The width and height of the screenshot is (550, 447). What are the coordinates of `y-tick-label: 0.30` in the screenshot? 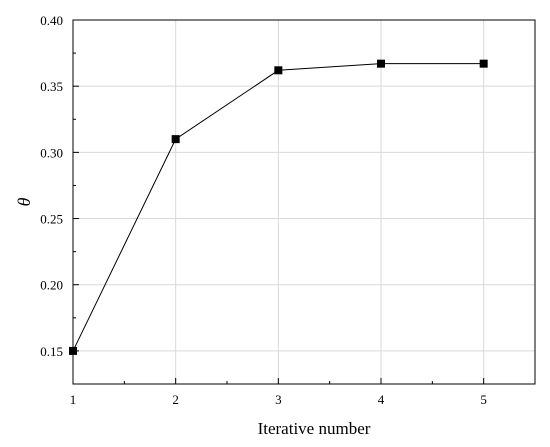 It's located at (51, 152).